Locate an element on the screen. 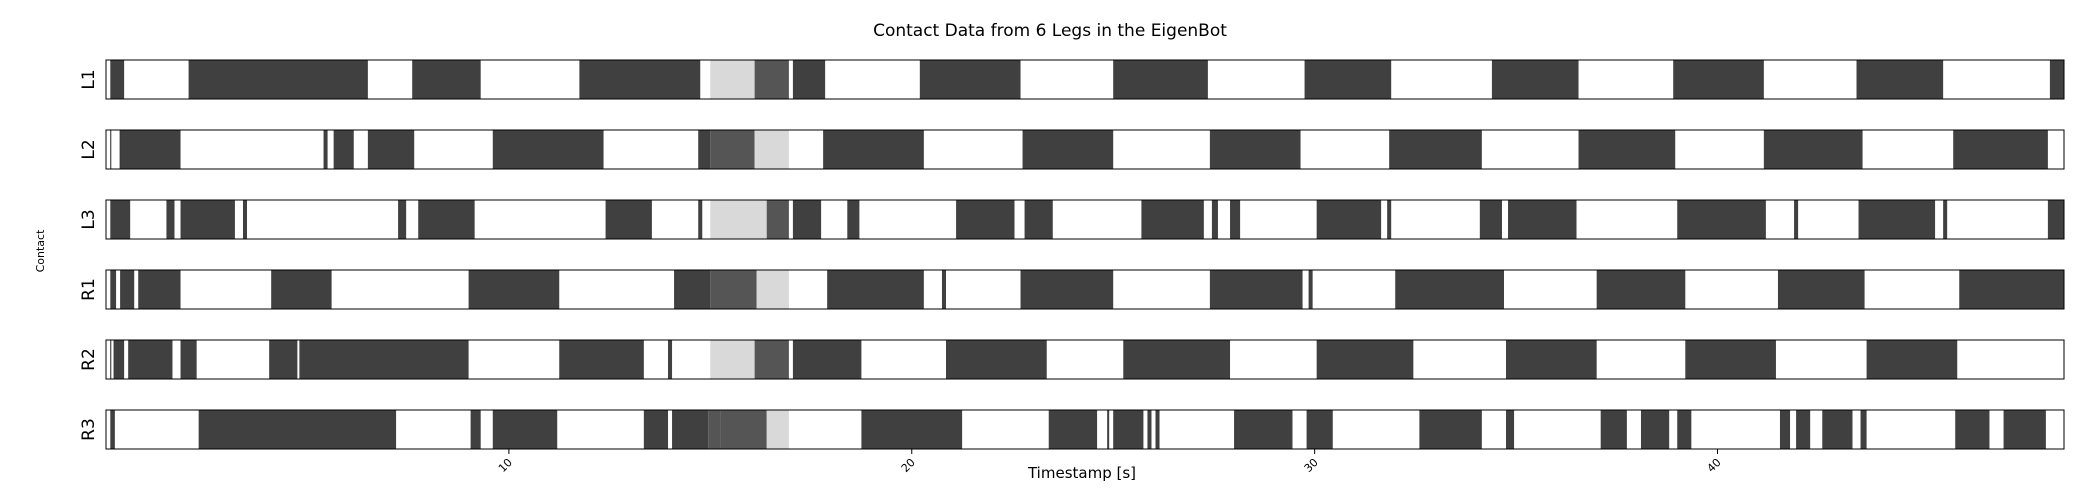 The height and width of the screenshot is (500, 2100). contact-row-r2: R2 is located at coordinates (1072, 359).